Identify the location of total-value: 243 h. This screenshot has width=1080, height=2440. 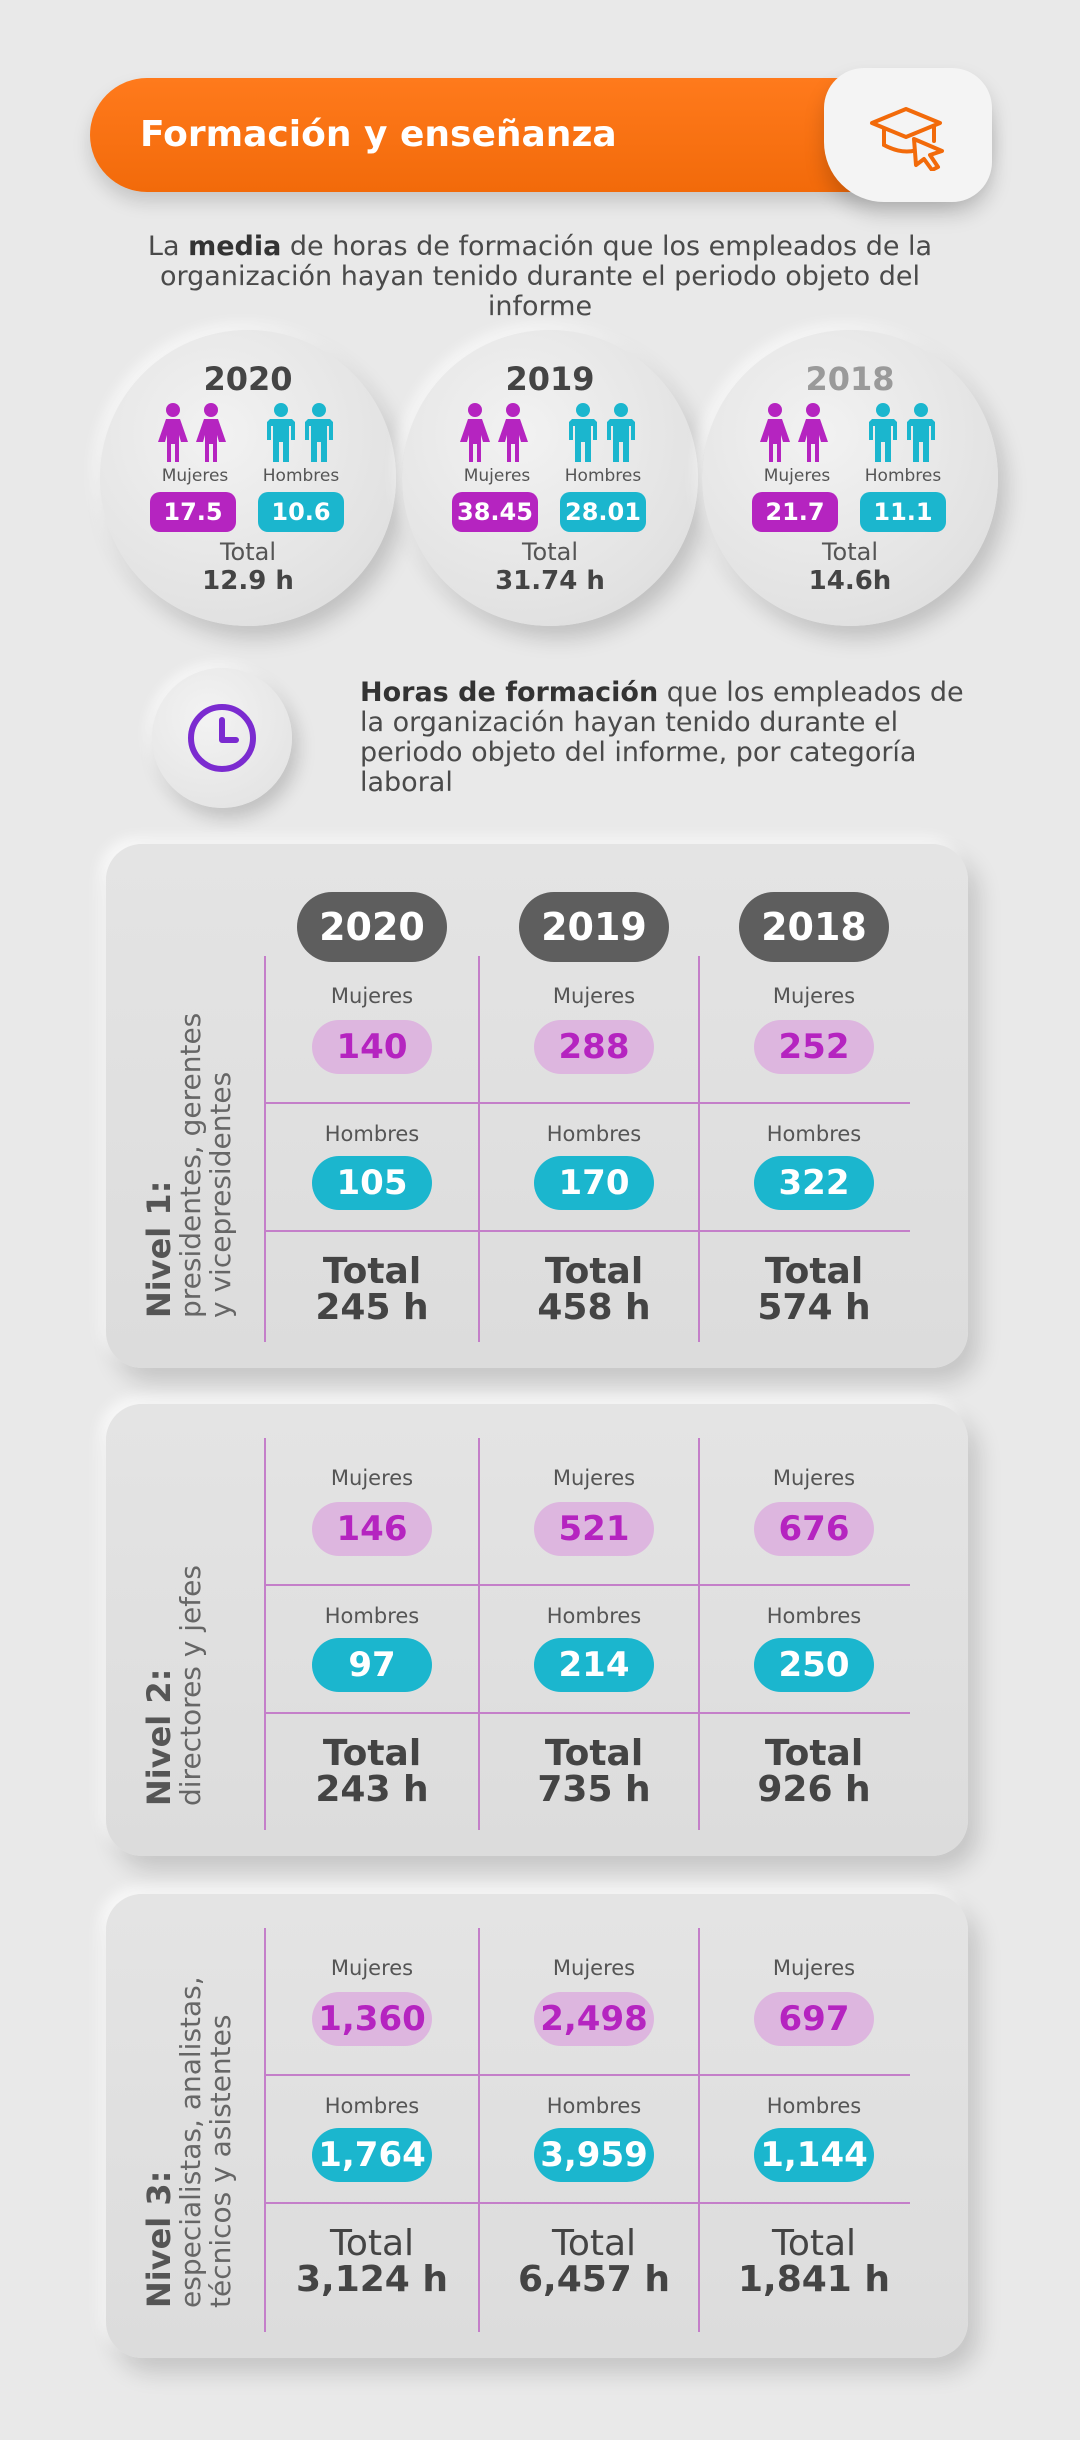
(372, 1789).